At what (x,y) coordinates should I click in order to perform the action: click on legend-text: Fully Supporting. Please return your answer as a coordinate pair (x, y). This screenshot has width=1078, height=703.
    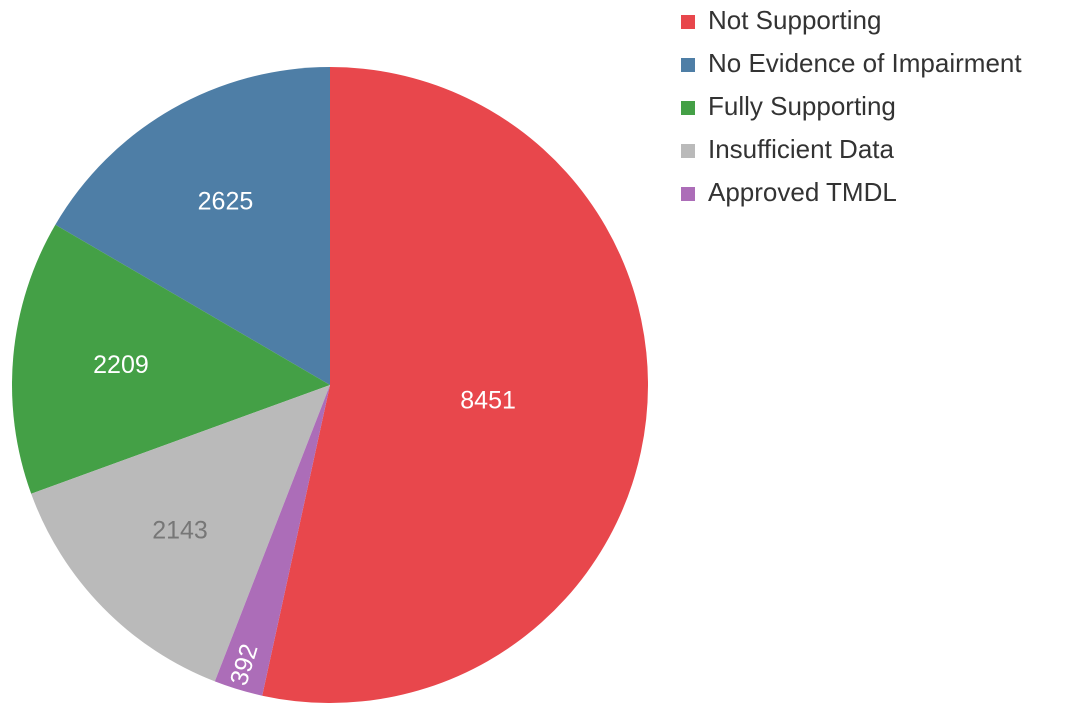
    Looking at the image, I should click on (802, 106).